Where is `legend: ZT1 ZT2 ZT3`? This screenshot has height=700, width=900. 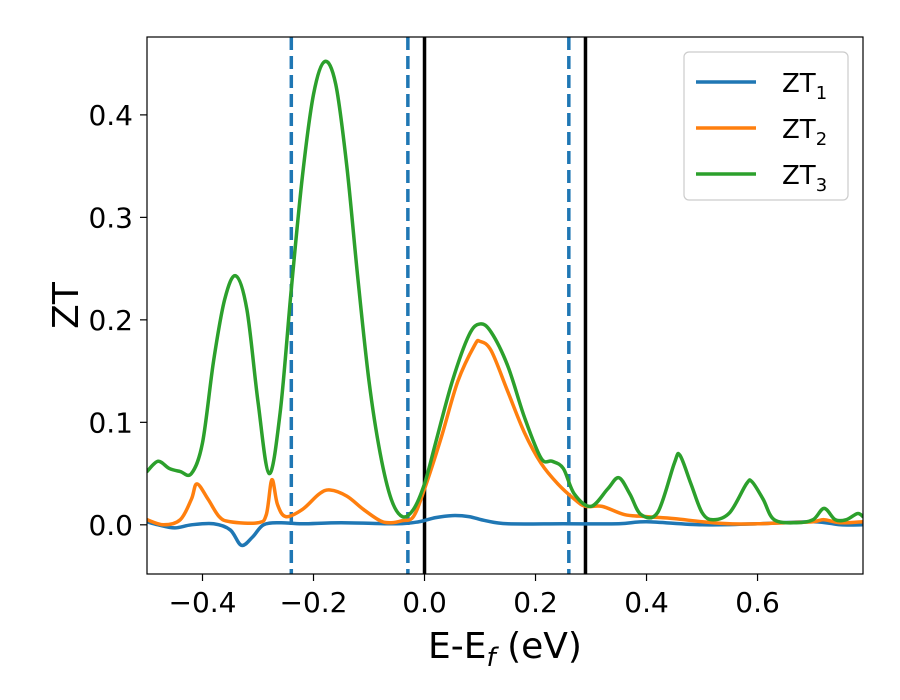
legend: ZT1 ZT2 ZT3 is located at coordinates (766, 126).